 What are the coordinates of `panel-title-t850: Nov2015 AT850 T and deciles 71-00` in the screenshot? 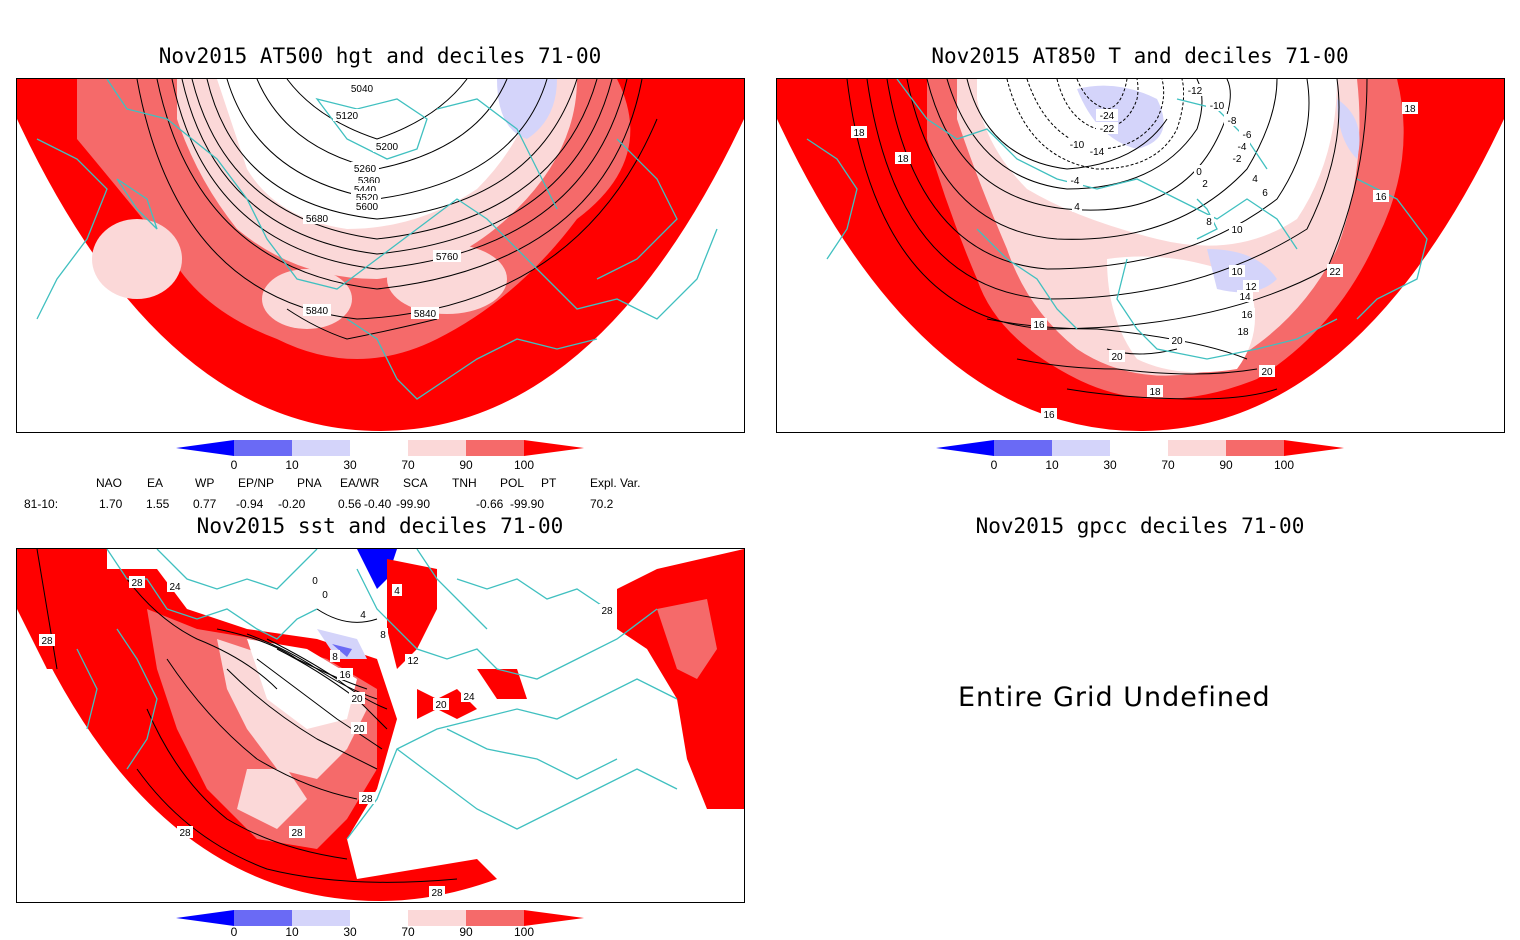 It's located at (1140, 56).